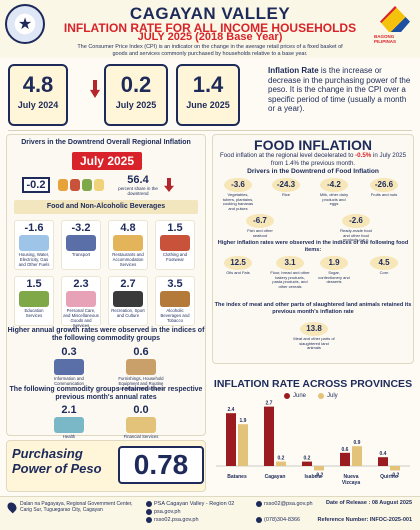 Image resolution: width=420 pixels, height=530 pixels. Describe the element at coordinates (284, 512) in the screenshot. I see `footer-contact: rsso02@psa.gov.ph (078)304-8366` at that location.